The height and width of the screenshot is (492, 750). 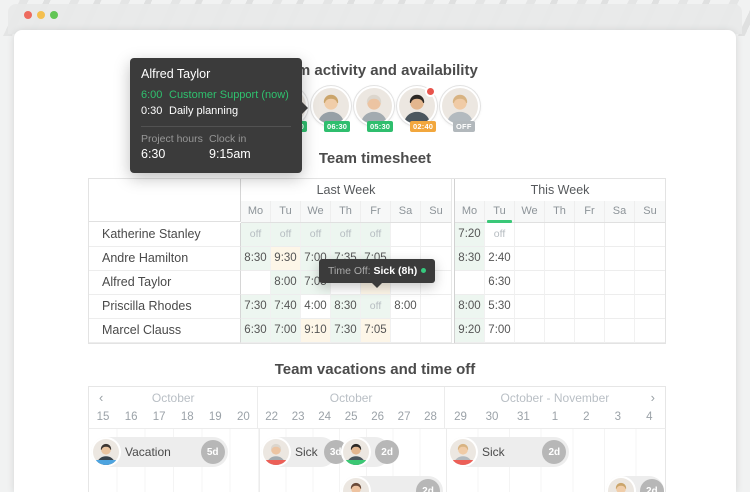 What do you see at coordinates (530, 211) in the screenshot?
I see `day-header: We` at bounding box center [530, 211].